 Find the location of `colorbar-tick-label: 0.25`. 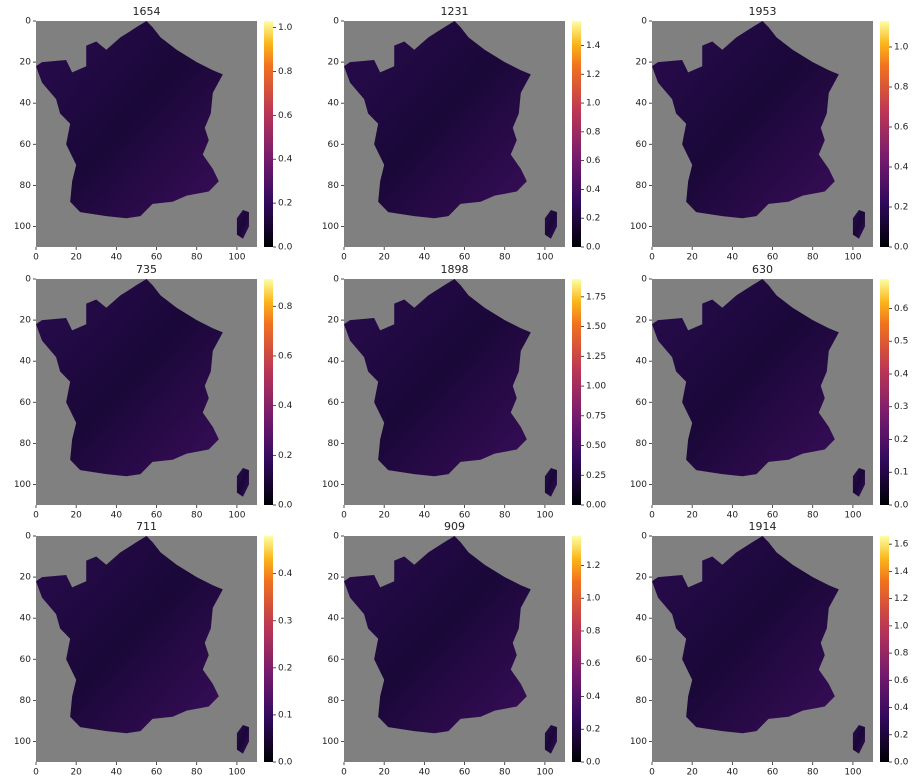

colorbar-tick-label: 0.25 is located at coordinates (596, 476).